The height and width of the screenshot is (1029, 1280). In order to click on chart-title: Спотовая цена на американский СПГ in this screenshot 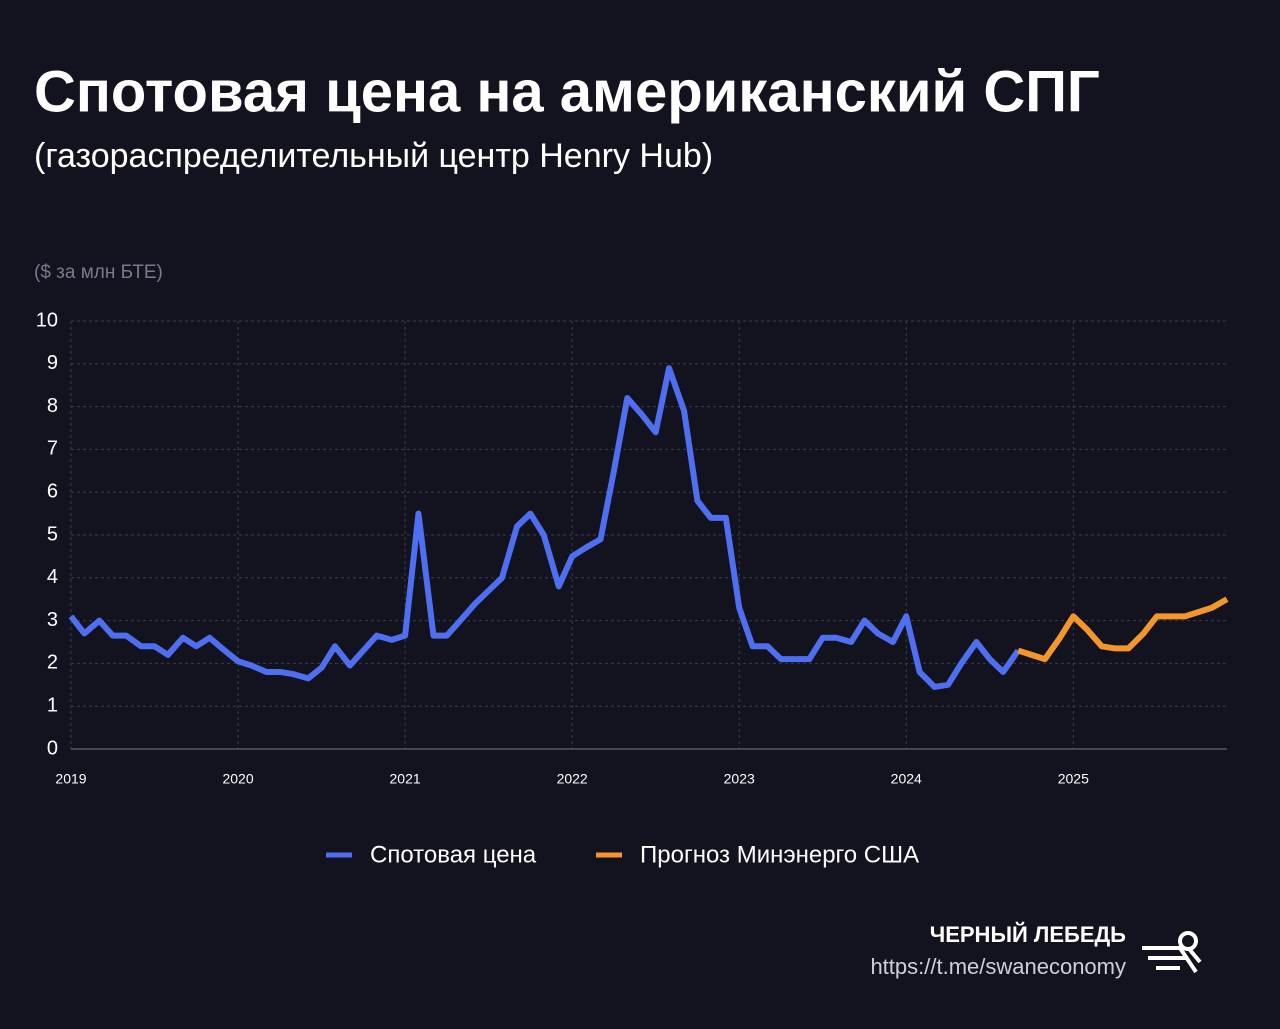, I will do `click(567, 91)`.